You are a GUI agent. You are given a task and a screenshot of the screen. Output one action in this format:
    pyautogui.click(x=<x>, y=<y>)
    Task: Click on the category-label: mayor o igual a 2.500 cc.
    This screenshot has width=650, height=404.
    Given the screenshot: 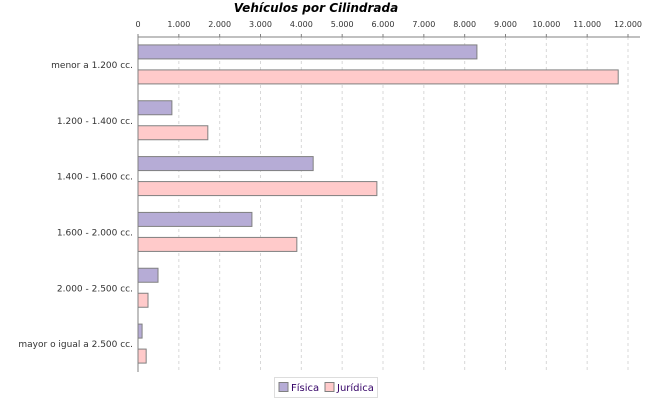 What is the action you would take?
    pyautogui.click(x=75, y=345)
    